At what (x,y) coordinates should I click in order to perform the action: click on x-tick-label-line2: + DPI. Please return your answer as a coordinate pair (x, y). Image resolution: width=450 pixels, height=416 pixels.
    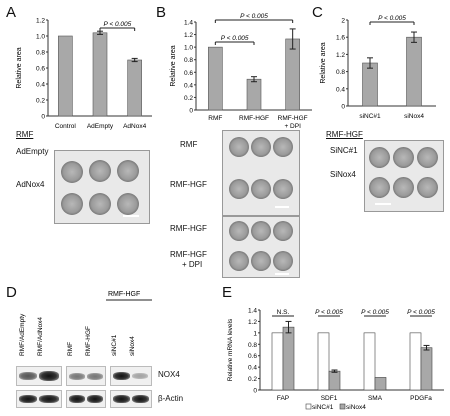
    Looking at the image, I should click on (292, 126).